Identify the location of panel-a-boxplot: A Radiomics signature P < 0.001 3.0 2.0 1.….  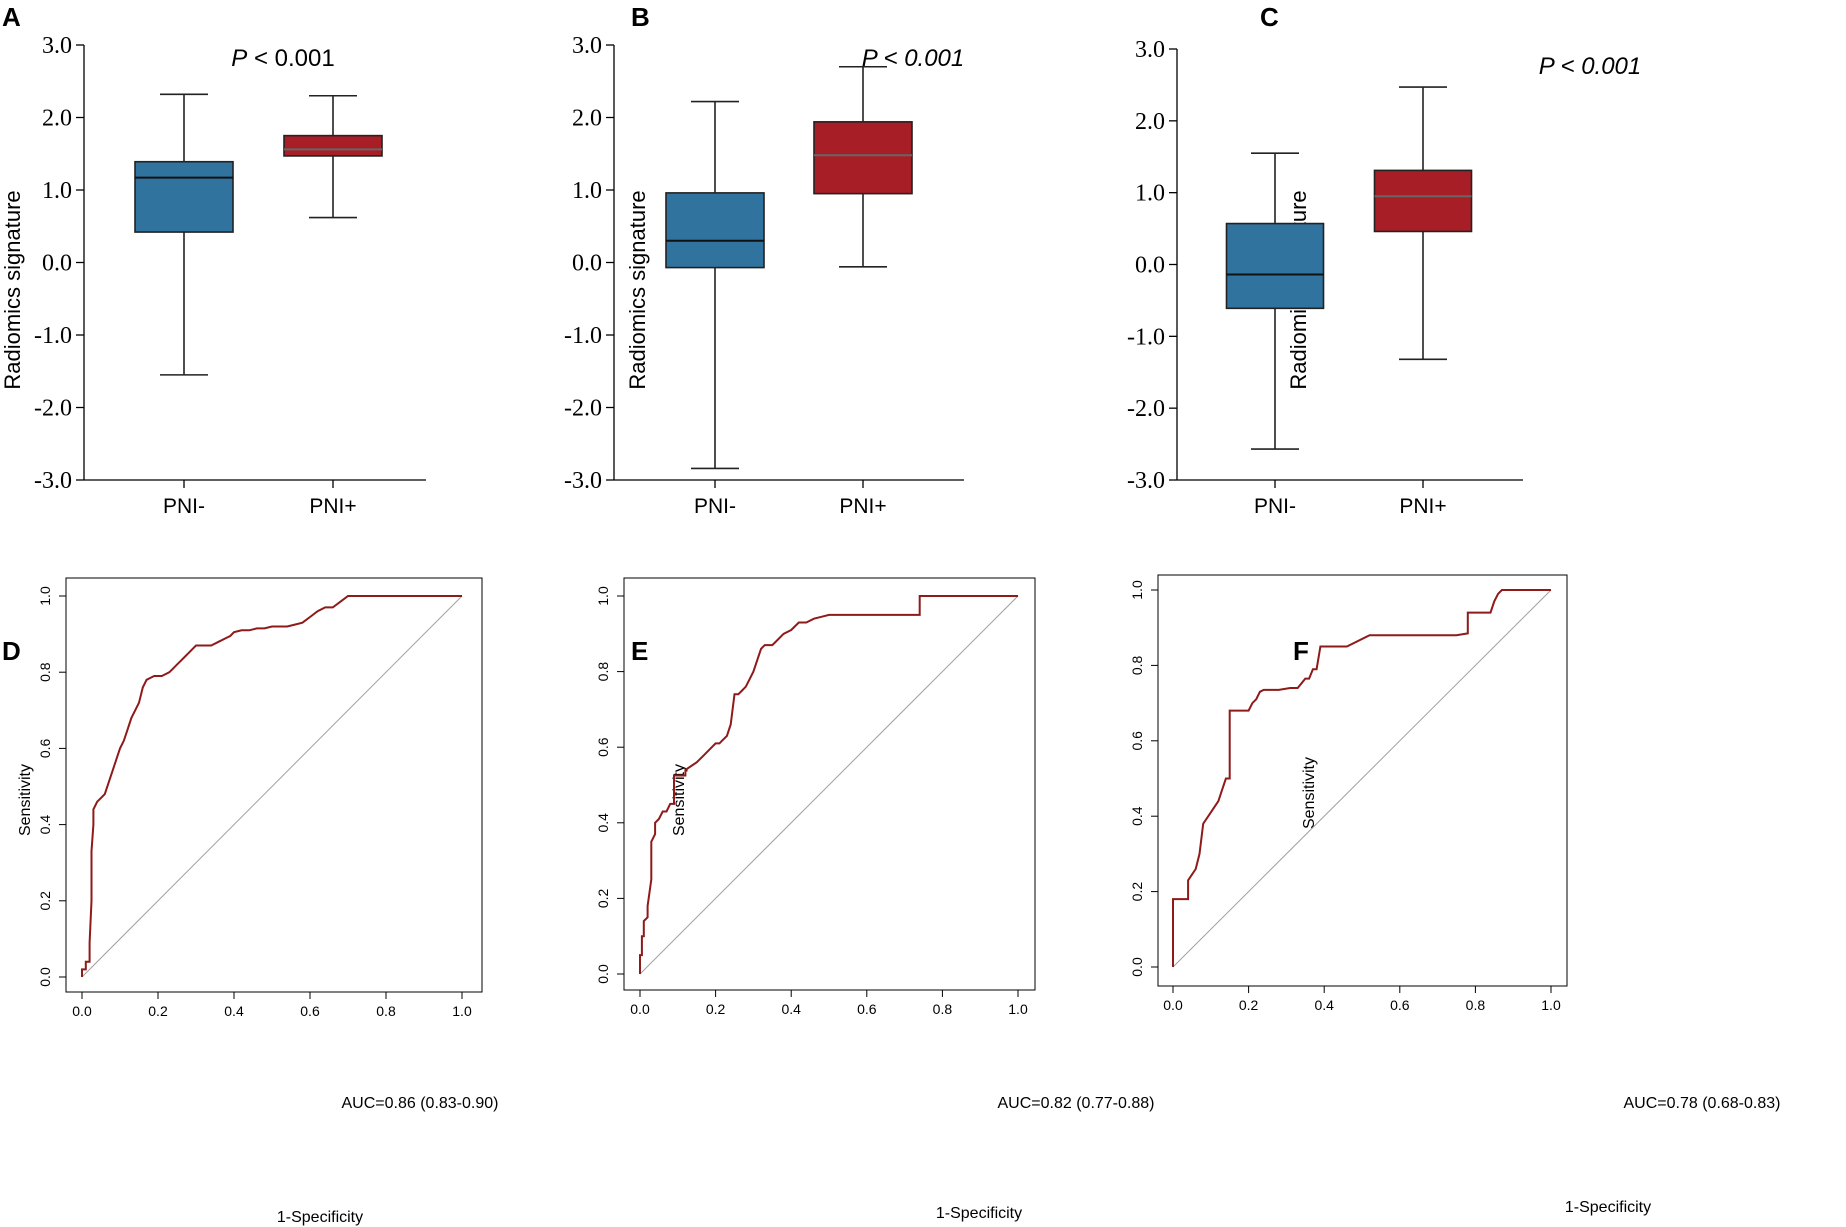
(213, 260).